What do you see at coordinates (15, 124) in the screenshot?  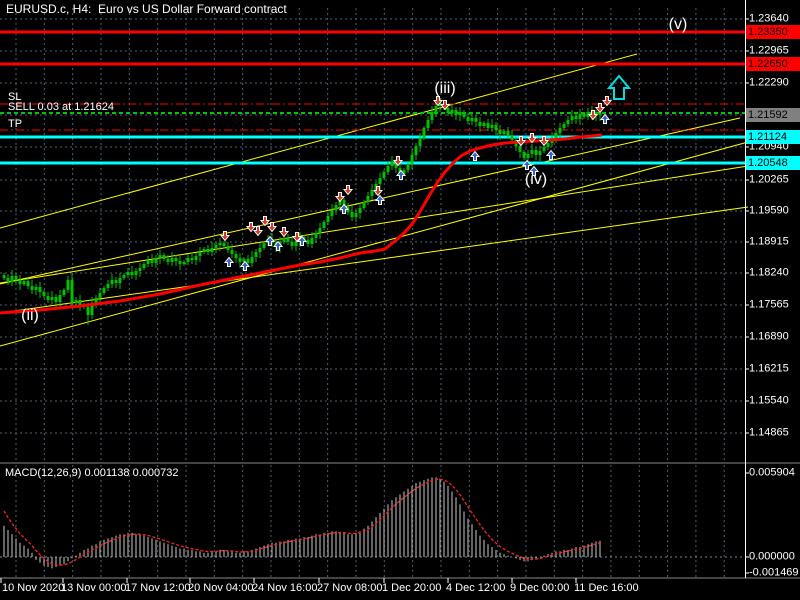 I see `take-profit-label: TP` at bounding box center [15, 124].